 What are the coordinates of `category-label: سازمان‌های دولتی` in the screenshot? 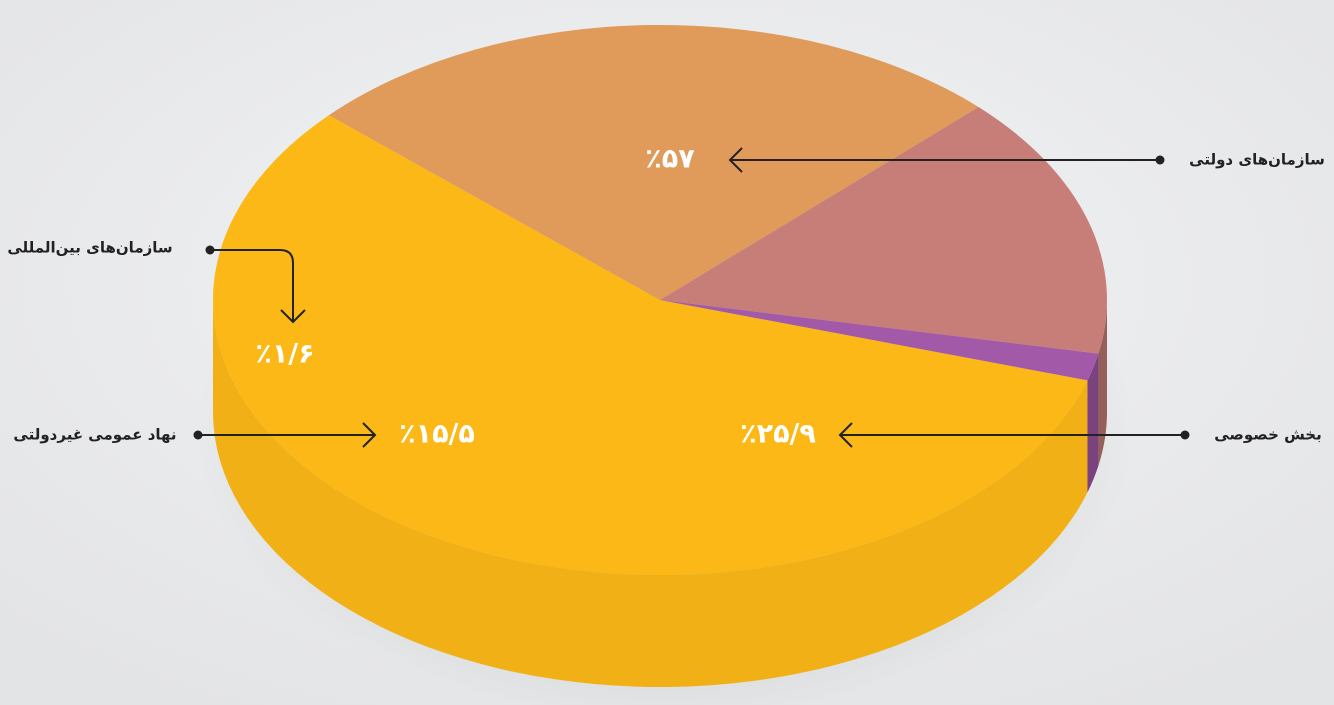 It's located at (1257, 160).